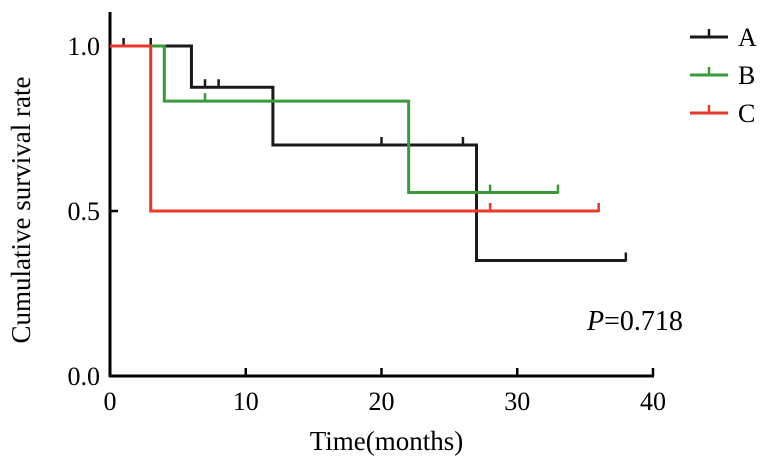 Image resolution: width=767 pixels, height=460 pixels. I want to click on x-tick-label: 0, so click(110, 401).